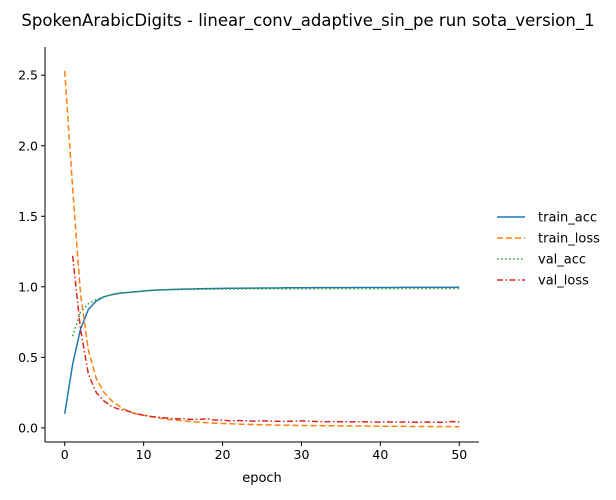 This screenshot has width=616, height=500. I want to click on legend-label-val-acc: val_acc, so click(562, 260).